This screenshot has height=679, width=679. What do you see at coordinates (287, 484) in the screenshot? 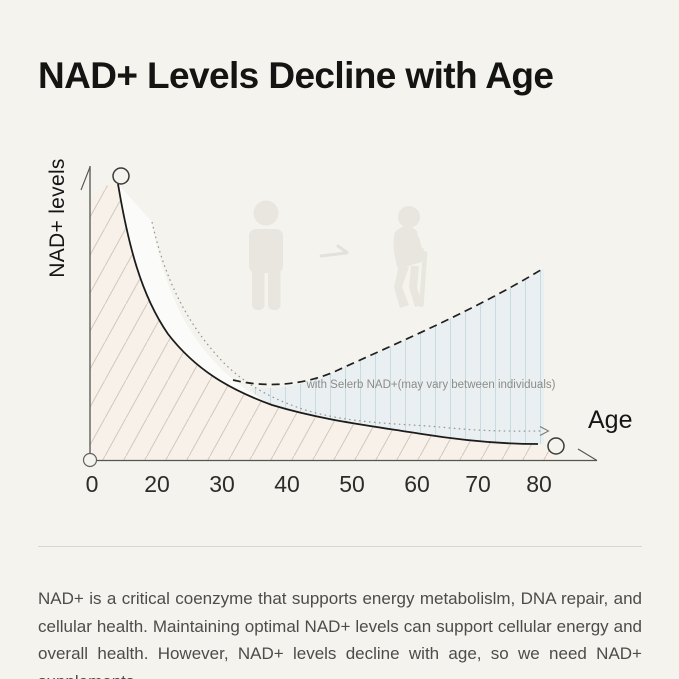
I see `x-tick-3: 40` at bounding box center [287, 484].